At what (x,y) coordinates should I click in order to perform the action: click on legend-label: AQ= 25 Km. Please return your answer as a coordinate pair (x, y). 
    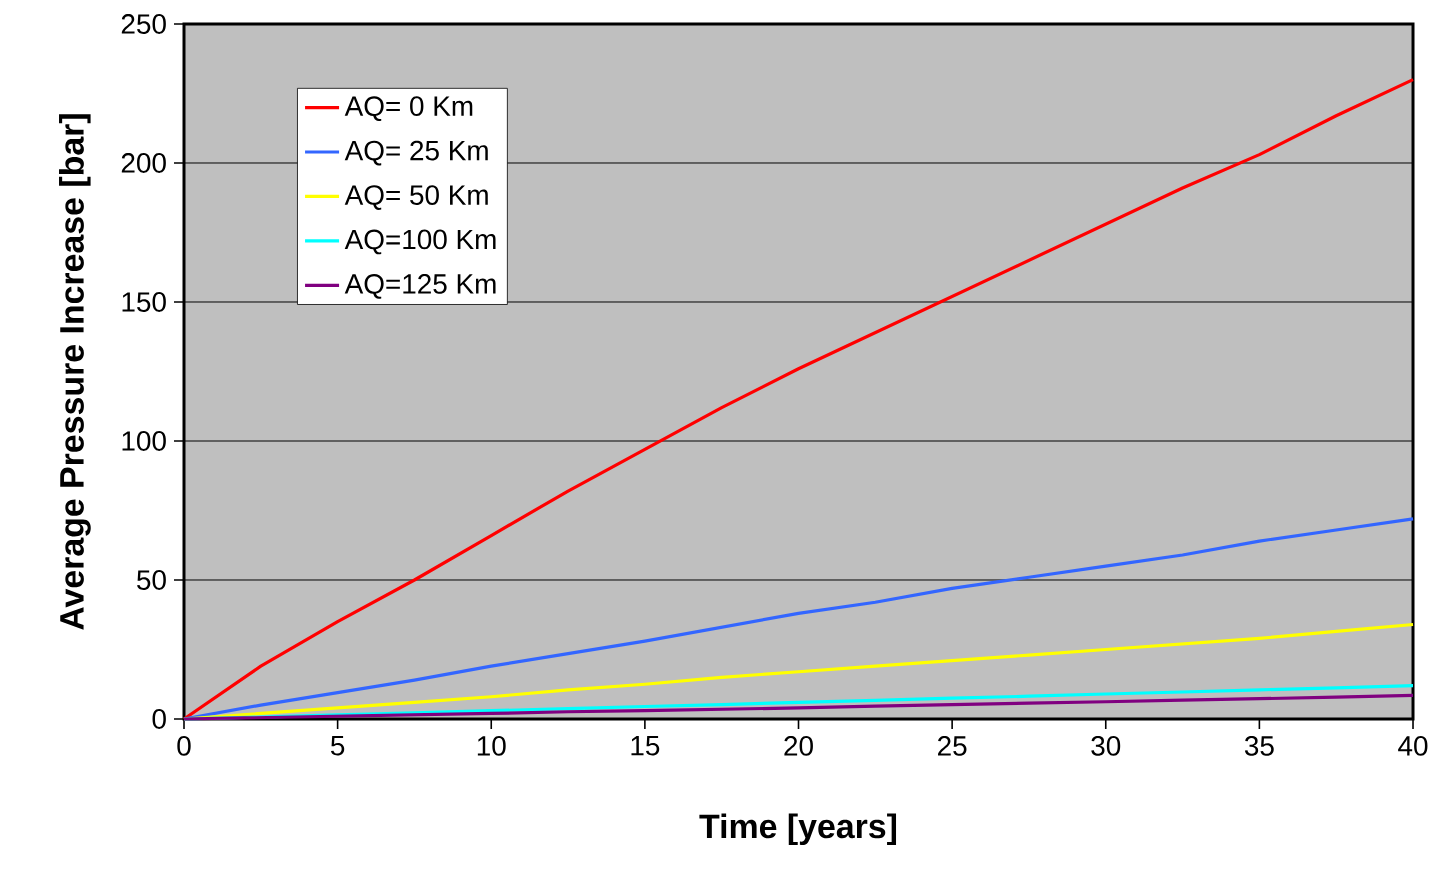
    Looking at the image, I should click on (416, 153).